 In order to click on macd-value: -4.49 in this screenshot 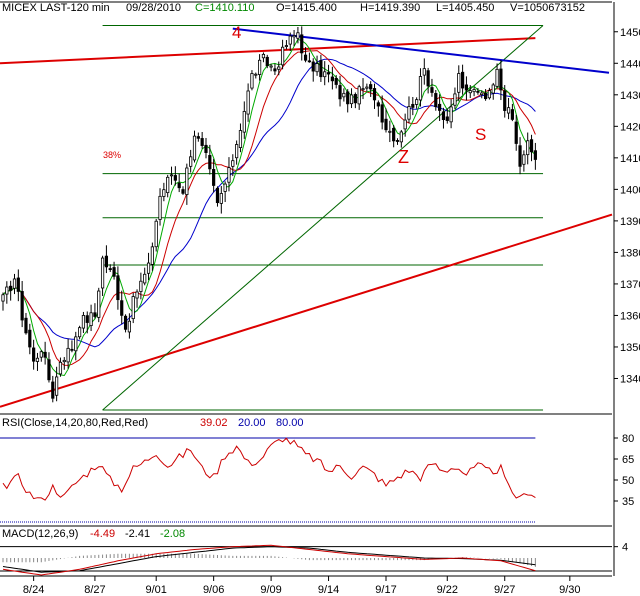, I will do `click(102, 534)`.